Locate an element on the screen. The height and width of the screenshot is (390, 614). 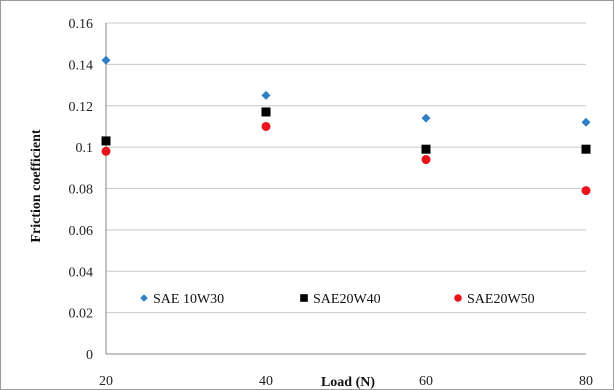
x-tick-label: 80 is located at coordinates (586, 381).